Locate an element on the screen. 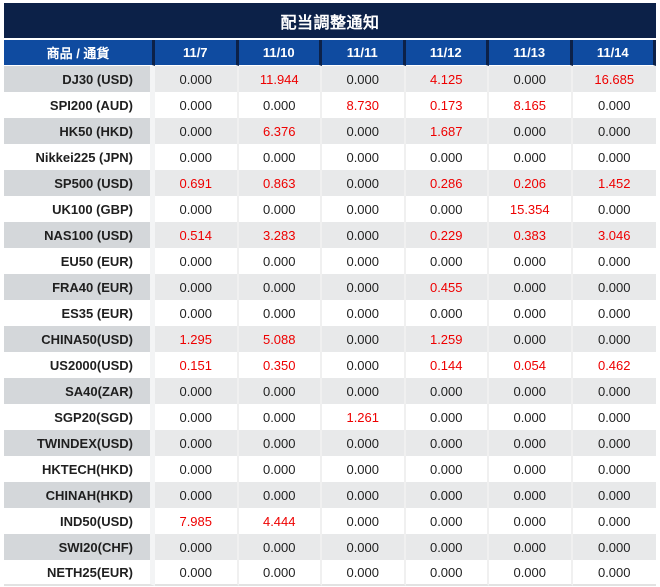  value-cell: 6.376 is located at coordinates (280, 131).